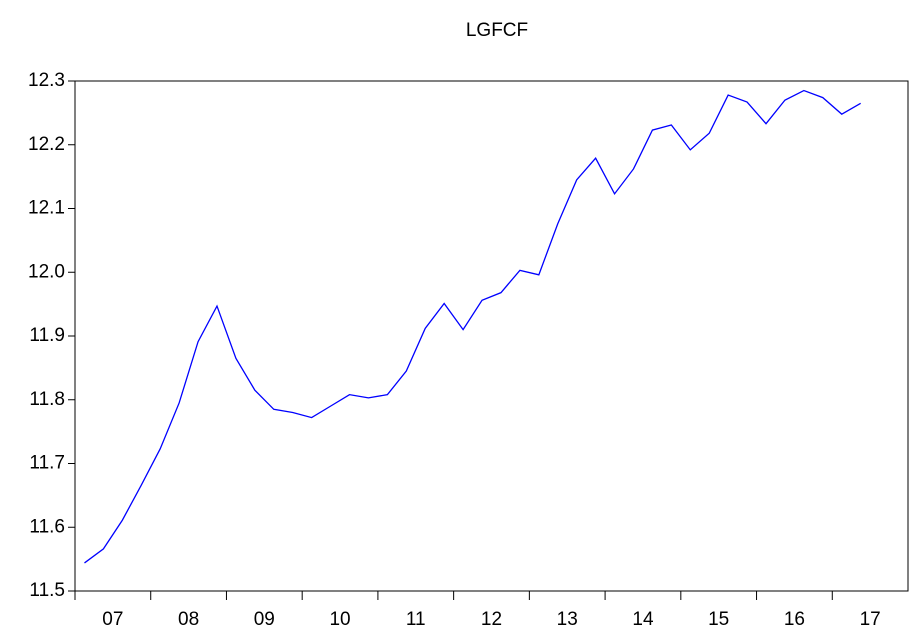 The height and width of the screenshot is (632, 909). Describe the element at coordinates (870, 619) in the screenshot. I see `x-tick-label: 17` at that location.